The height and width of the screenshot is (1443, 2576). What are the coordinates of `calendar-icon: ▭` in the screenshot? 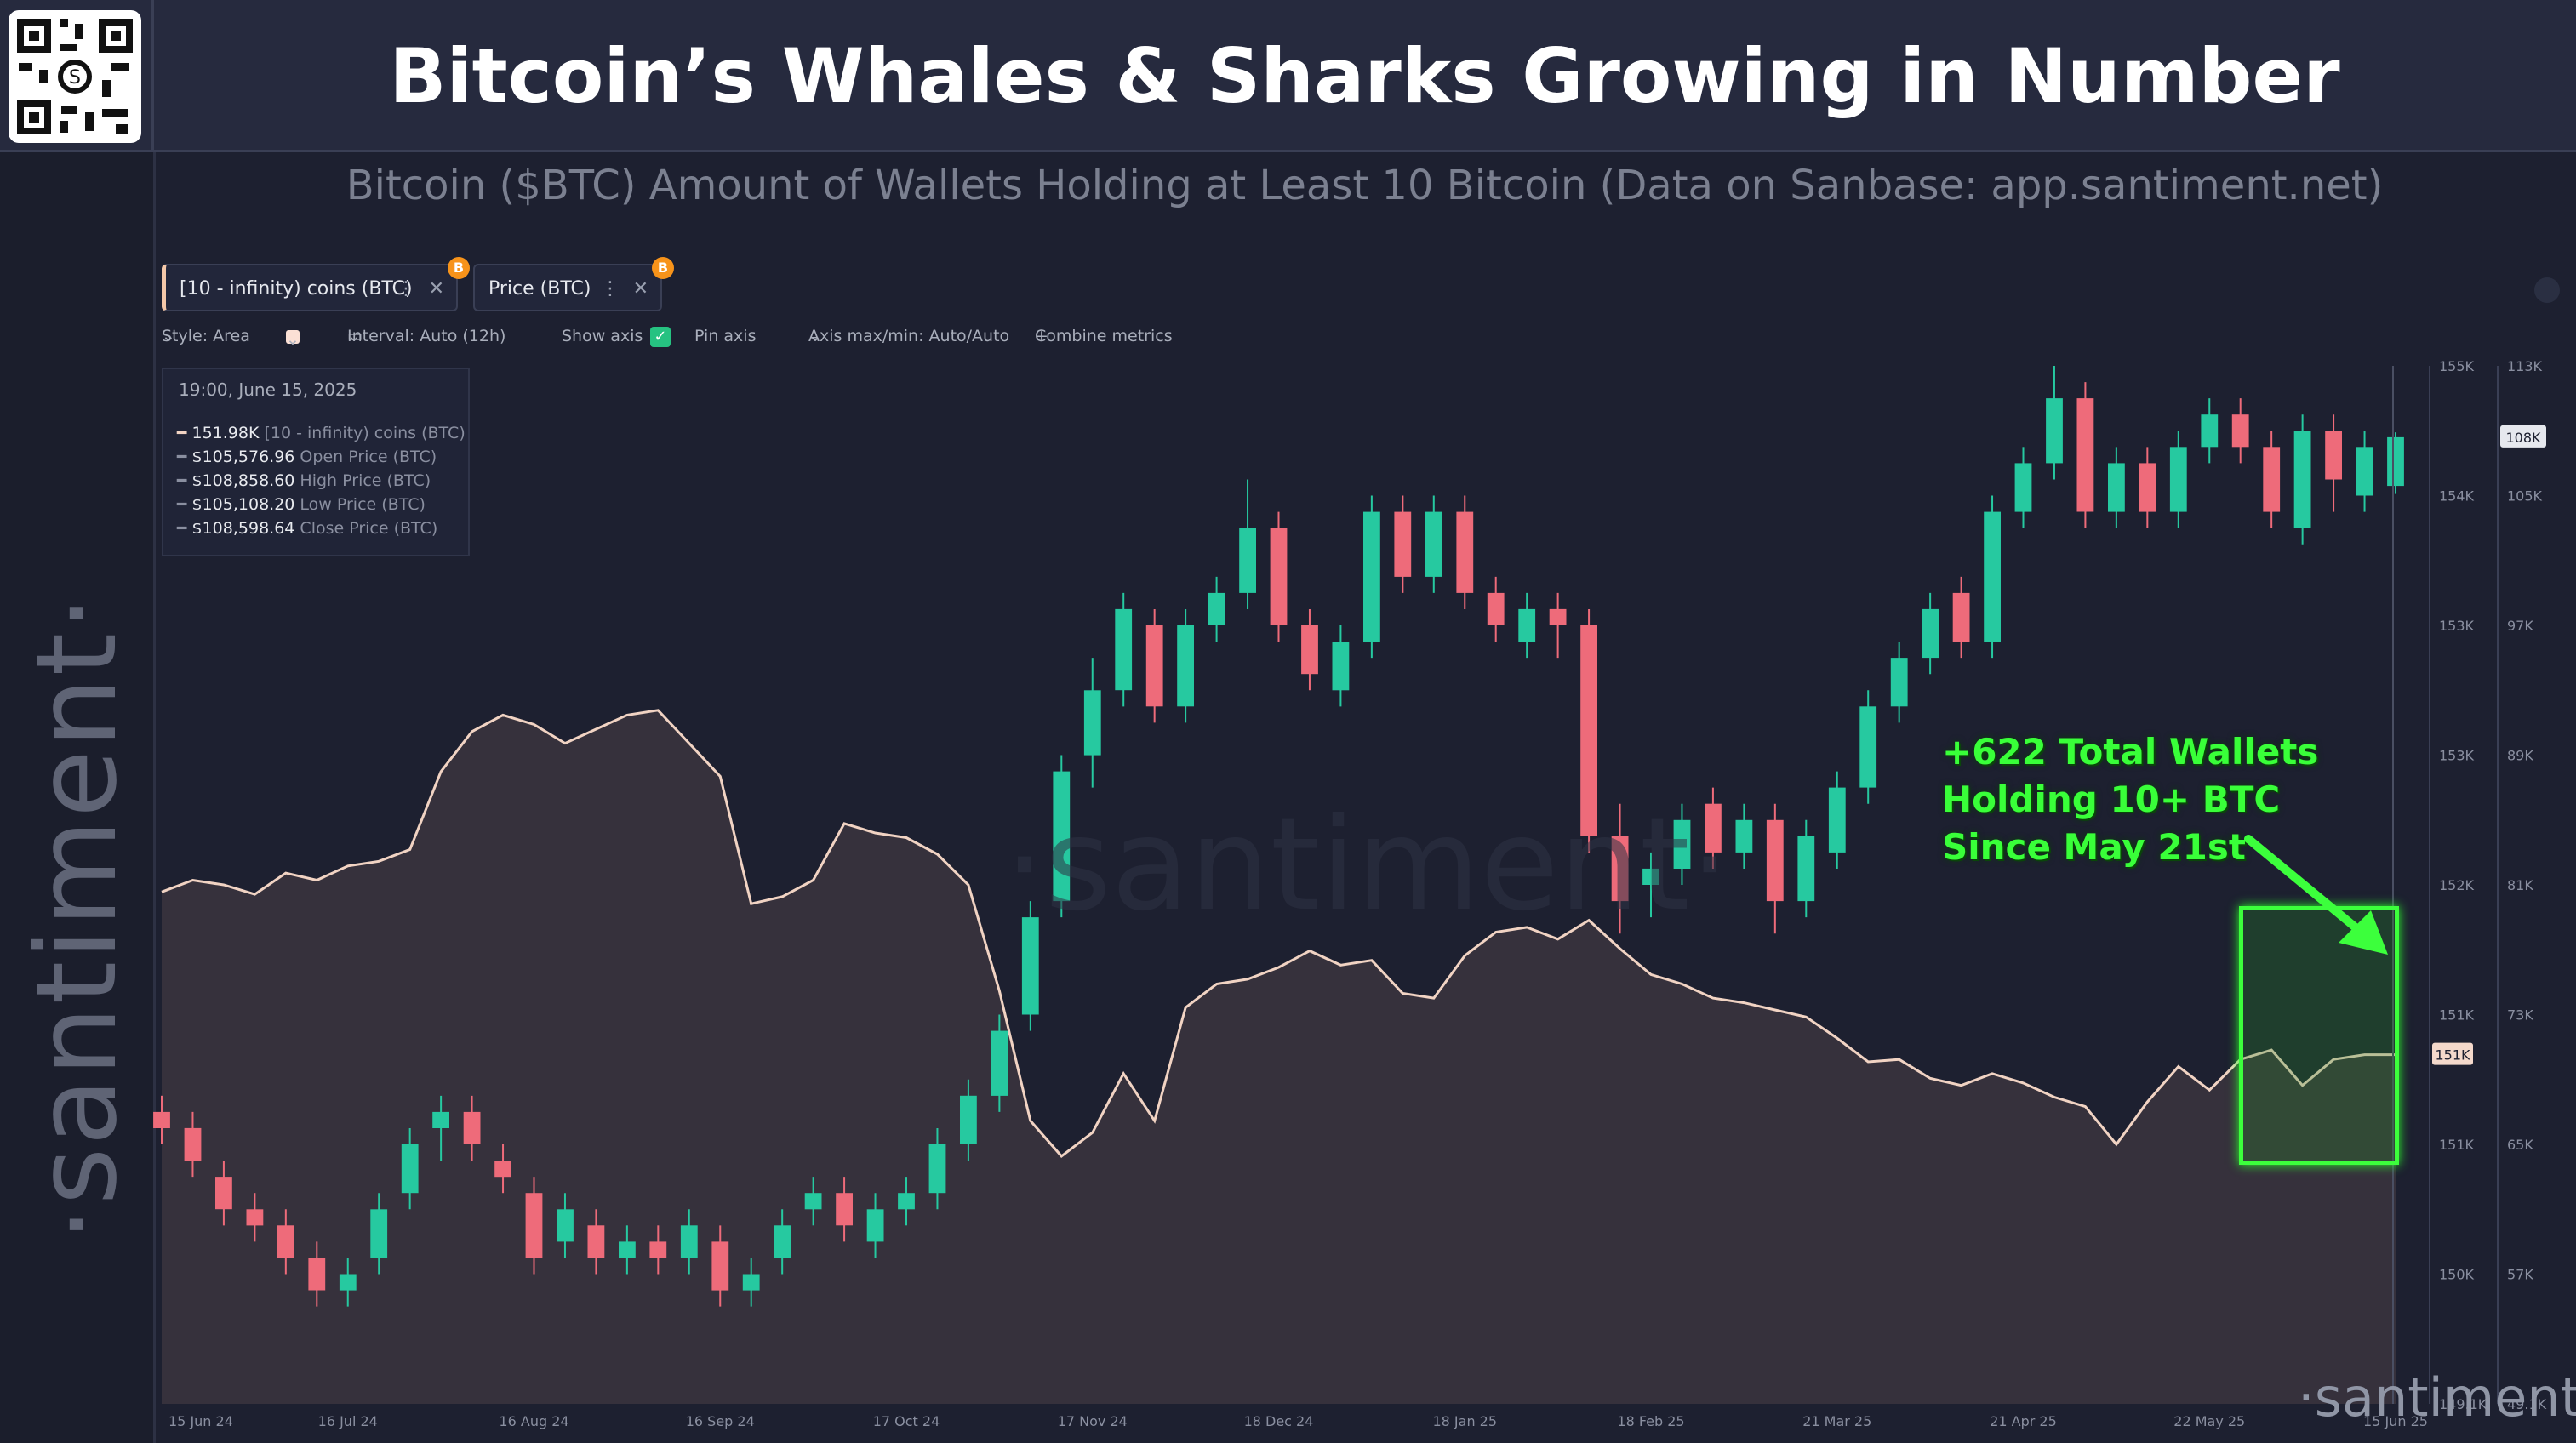 It's located at (355, 336).